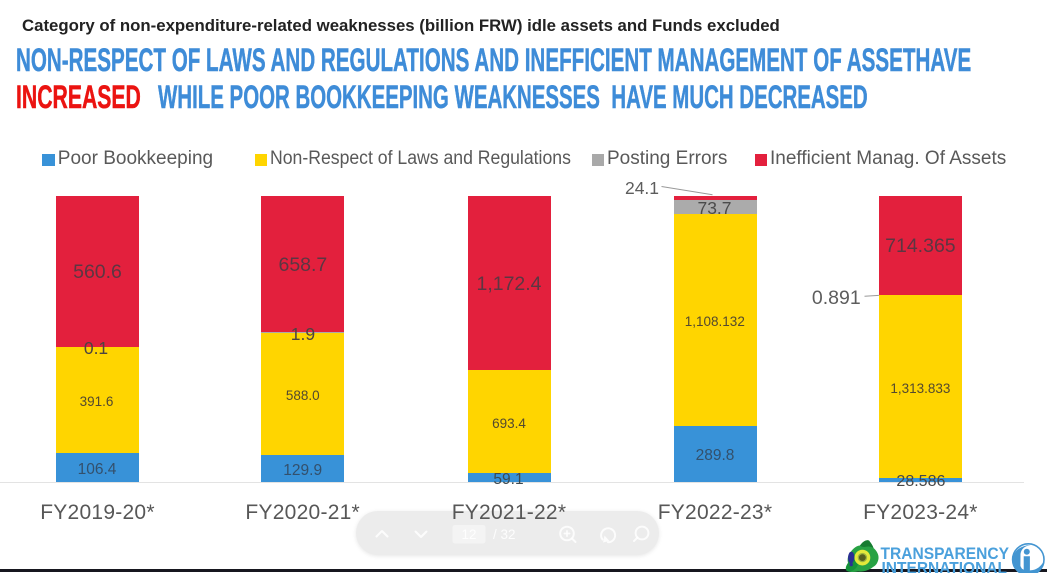  Describe the element at coordinates (945, 554) in the screenshot. I see `svg-text: TRANSPARENCY` at that location.